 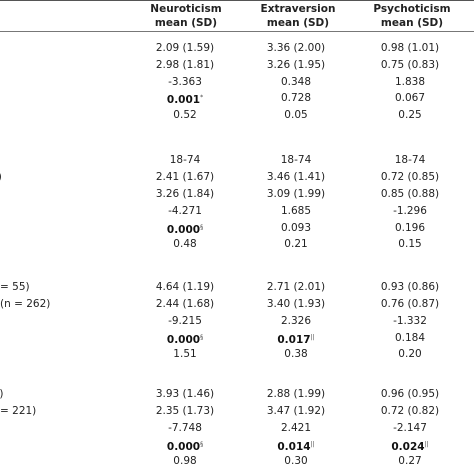 I want to click on cell-value: 0.72 (0.82), so click(x=410, y=411).